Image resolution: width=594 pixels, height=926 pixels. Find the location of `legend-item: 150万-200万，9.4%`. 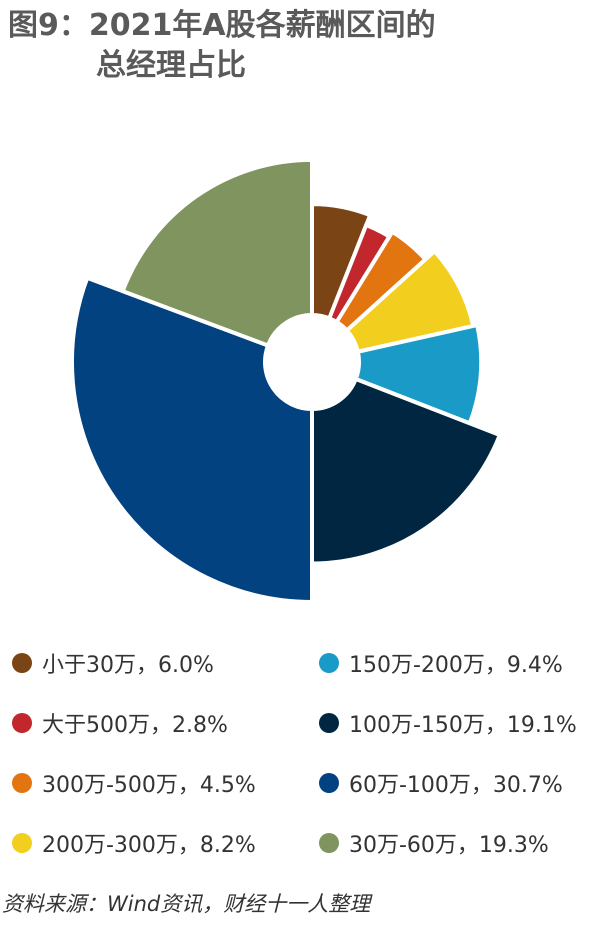

legend-item: 150万-200万，9.4% is located at coordinates (455, 663).